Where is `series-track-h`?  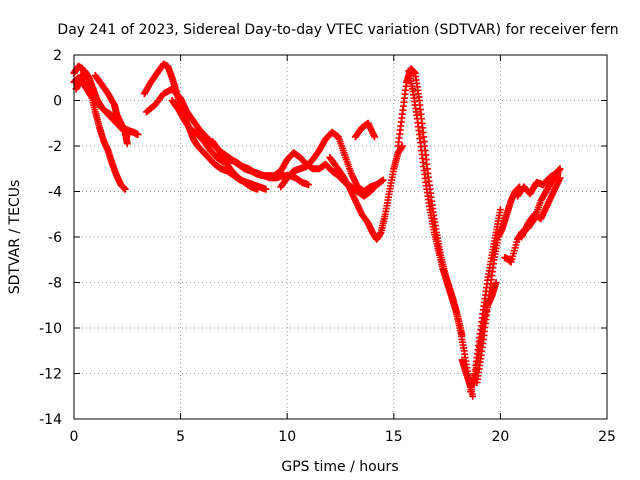 series-track-h is located at coordinates (235, 165).